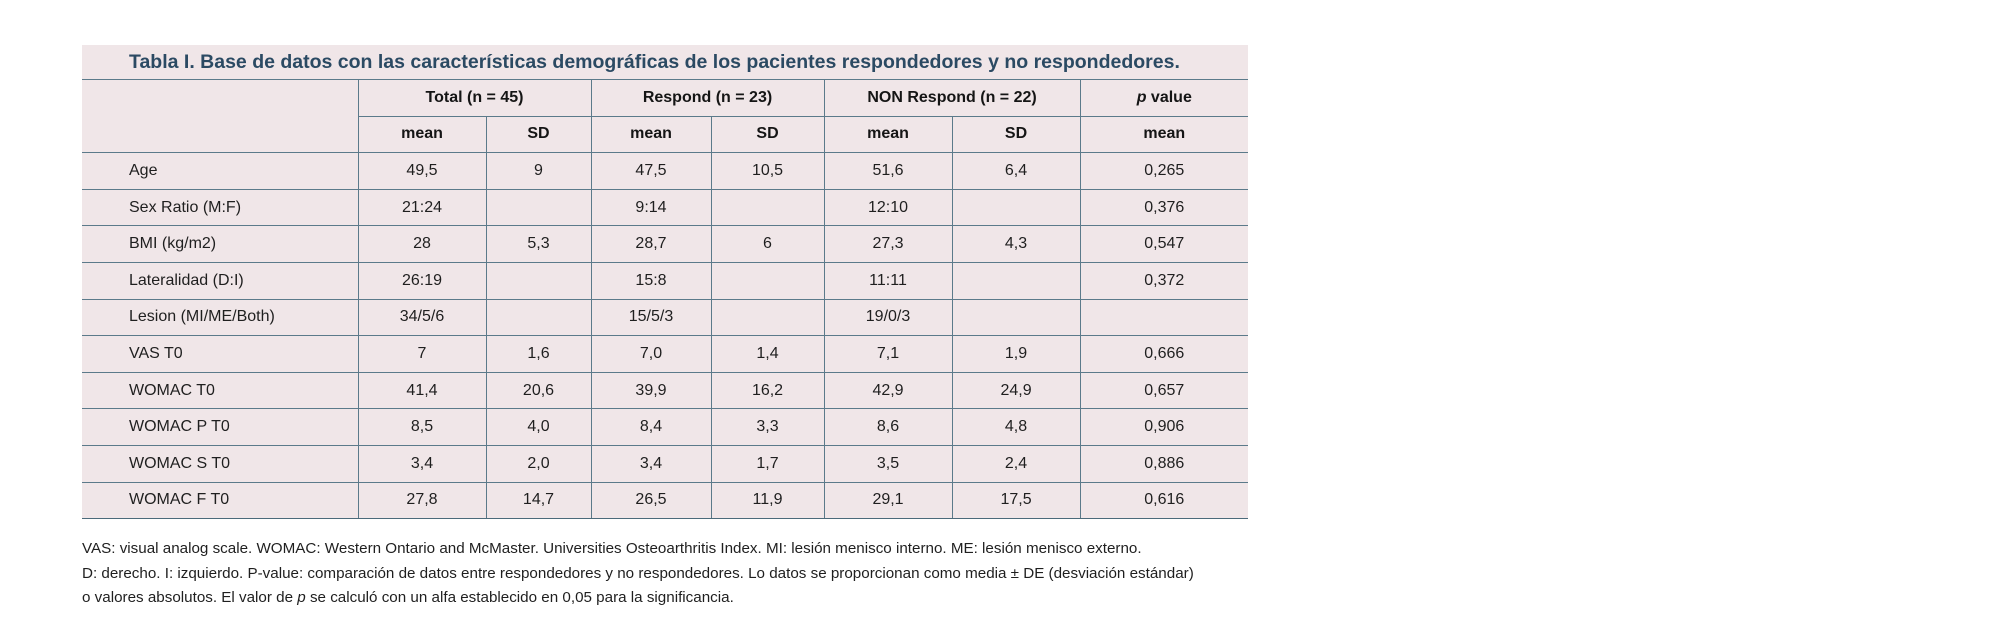 This screenshot has height=643, width=2002. What do you see at coordinates (1169, 97) in the screenshot?
I see `p-value-text: value` at bounding box center [1169, 97].